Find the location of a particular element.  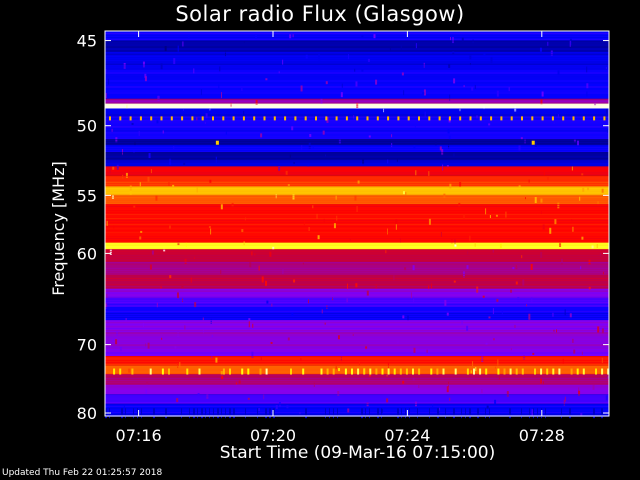

x-tick-label: 07:20 is located at coordinates (273, 435).